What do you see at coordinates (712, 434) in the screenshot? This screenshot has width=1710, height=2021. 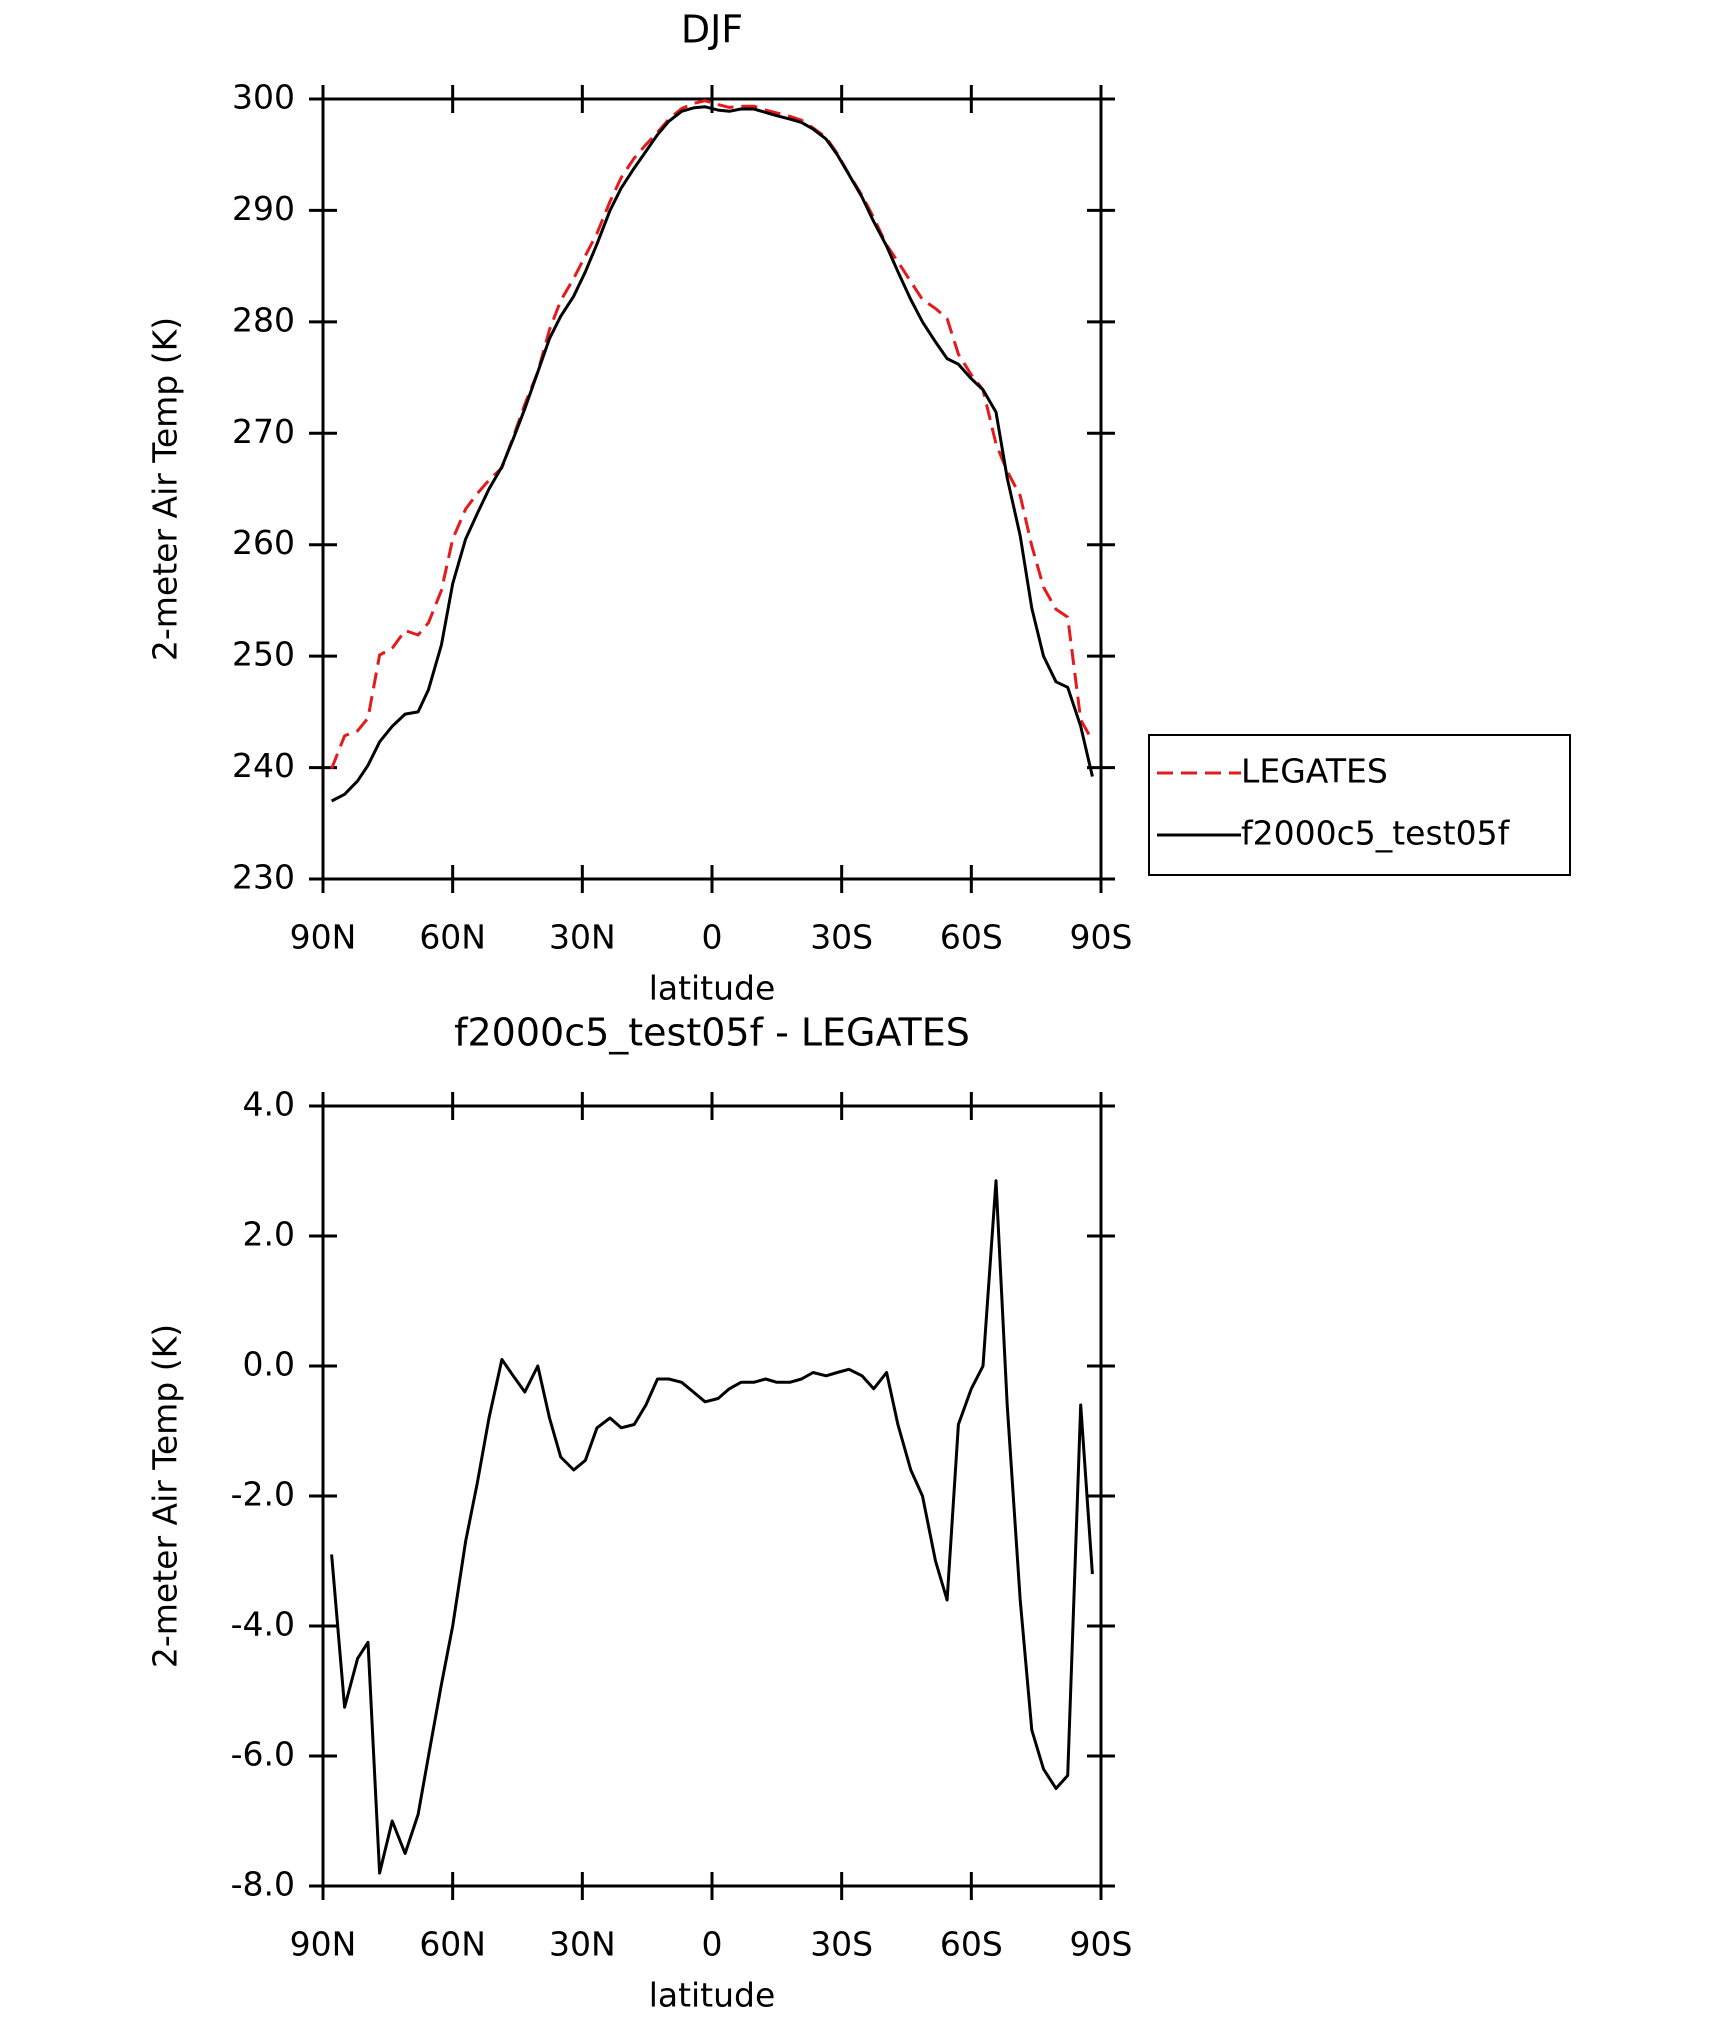 I see `data-line` at bounding box center [712, 434].